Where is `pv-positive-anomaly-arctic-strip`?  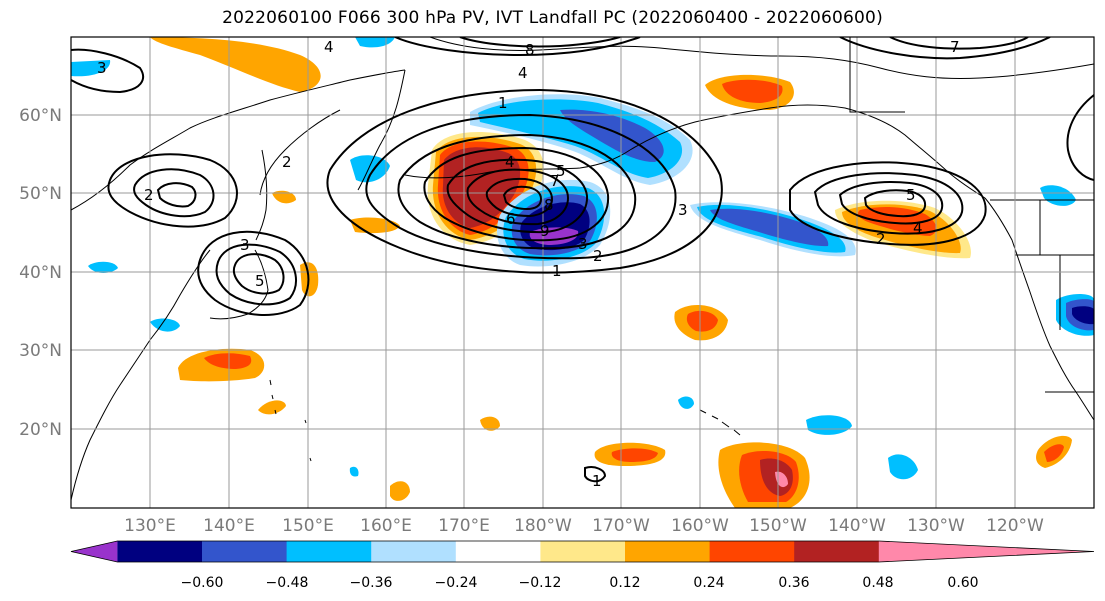
pv-positive-anomaly-arctic-strip is located at coordinates (235, 64).